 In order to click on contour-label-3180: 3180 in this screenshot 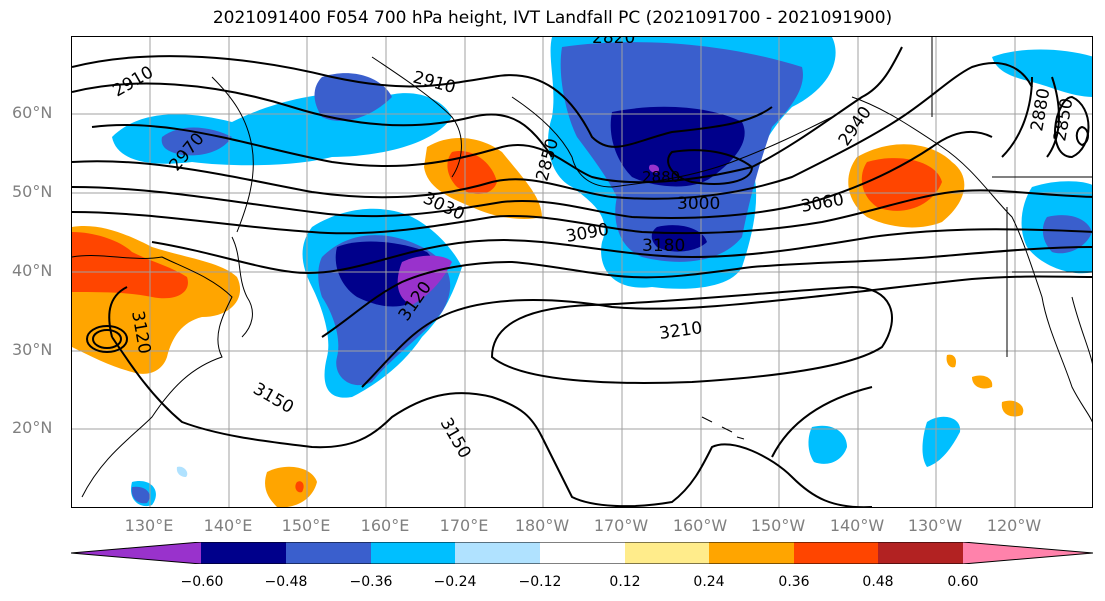, I will do `click(663, 246)`.